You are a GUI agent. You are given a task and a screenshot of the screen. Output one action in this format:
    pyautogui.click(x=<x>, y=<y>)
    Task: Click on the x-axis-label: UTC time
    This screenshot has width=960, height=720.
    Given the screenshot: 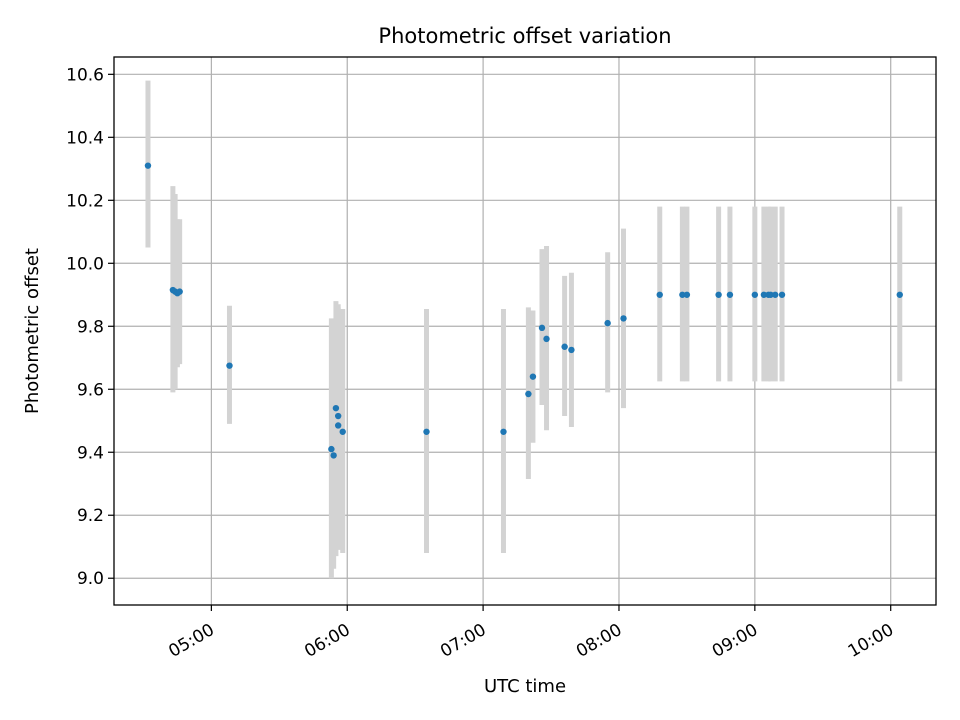 What is the action you would take?
    pyautogui.click(x=525, y=686)
    